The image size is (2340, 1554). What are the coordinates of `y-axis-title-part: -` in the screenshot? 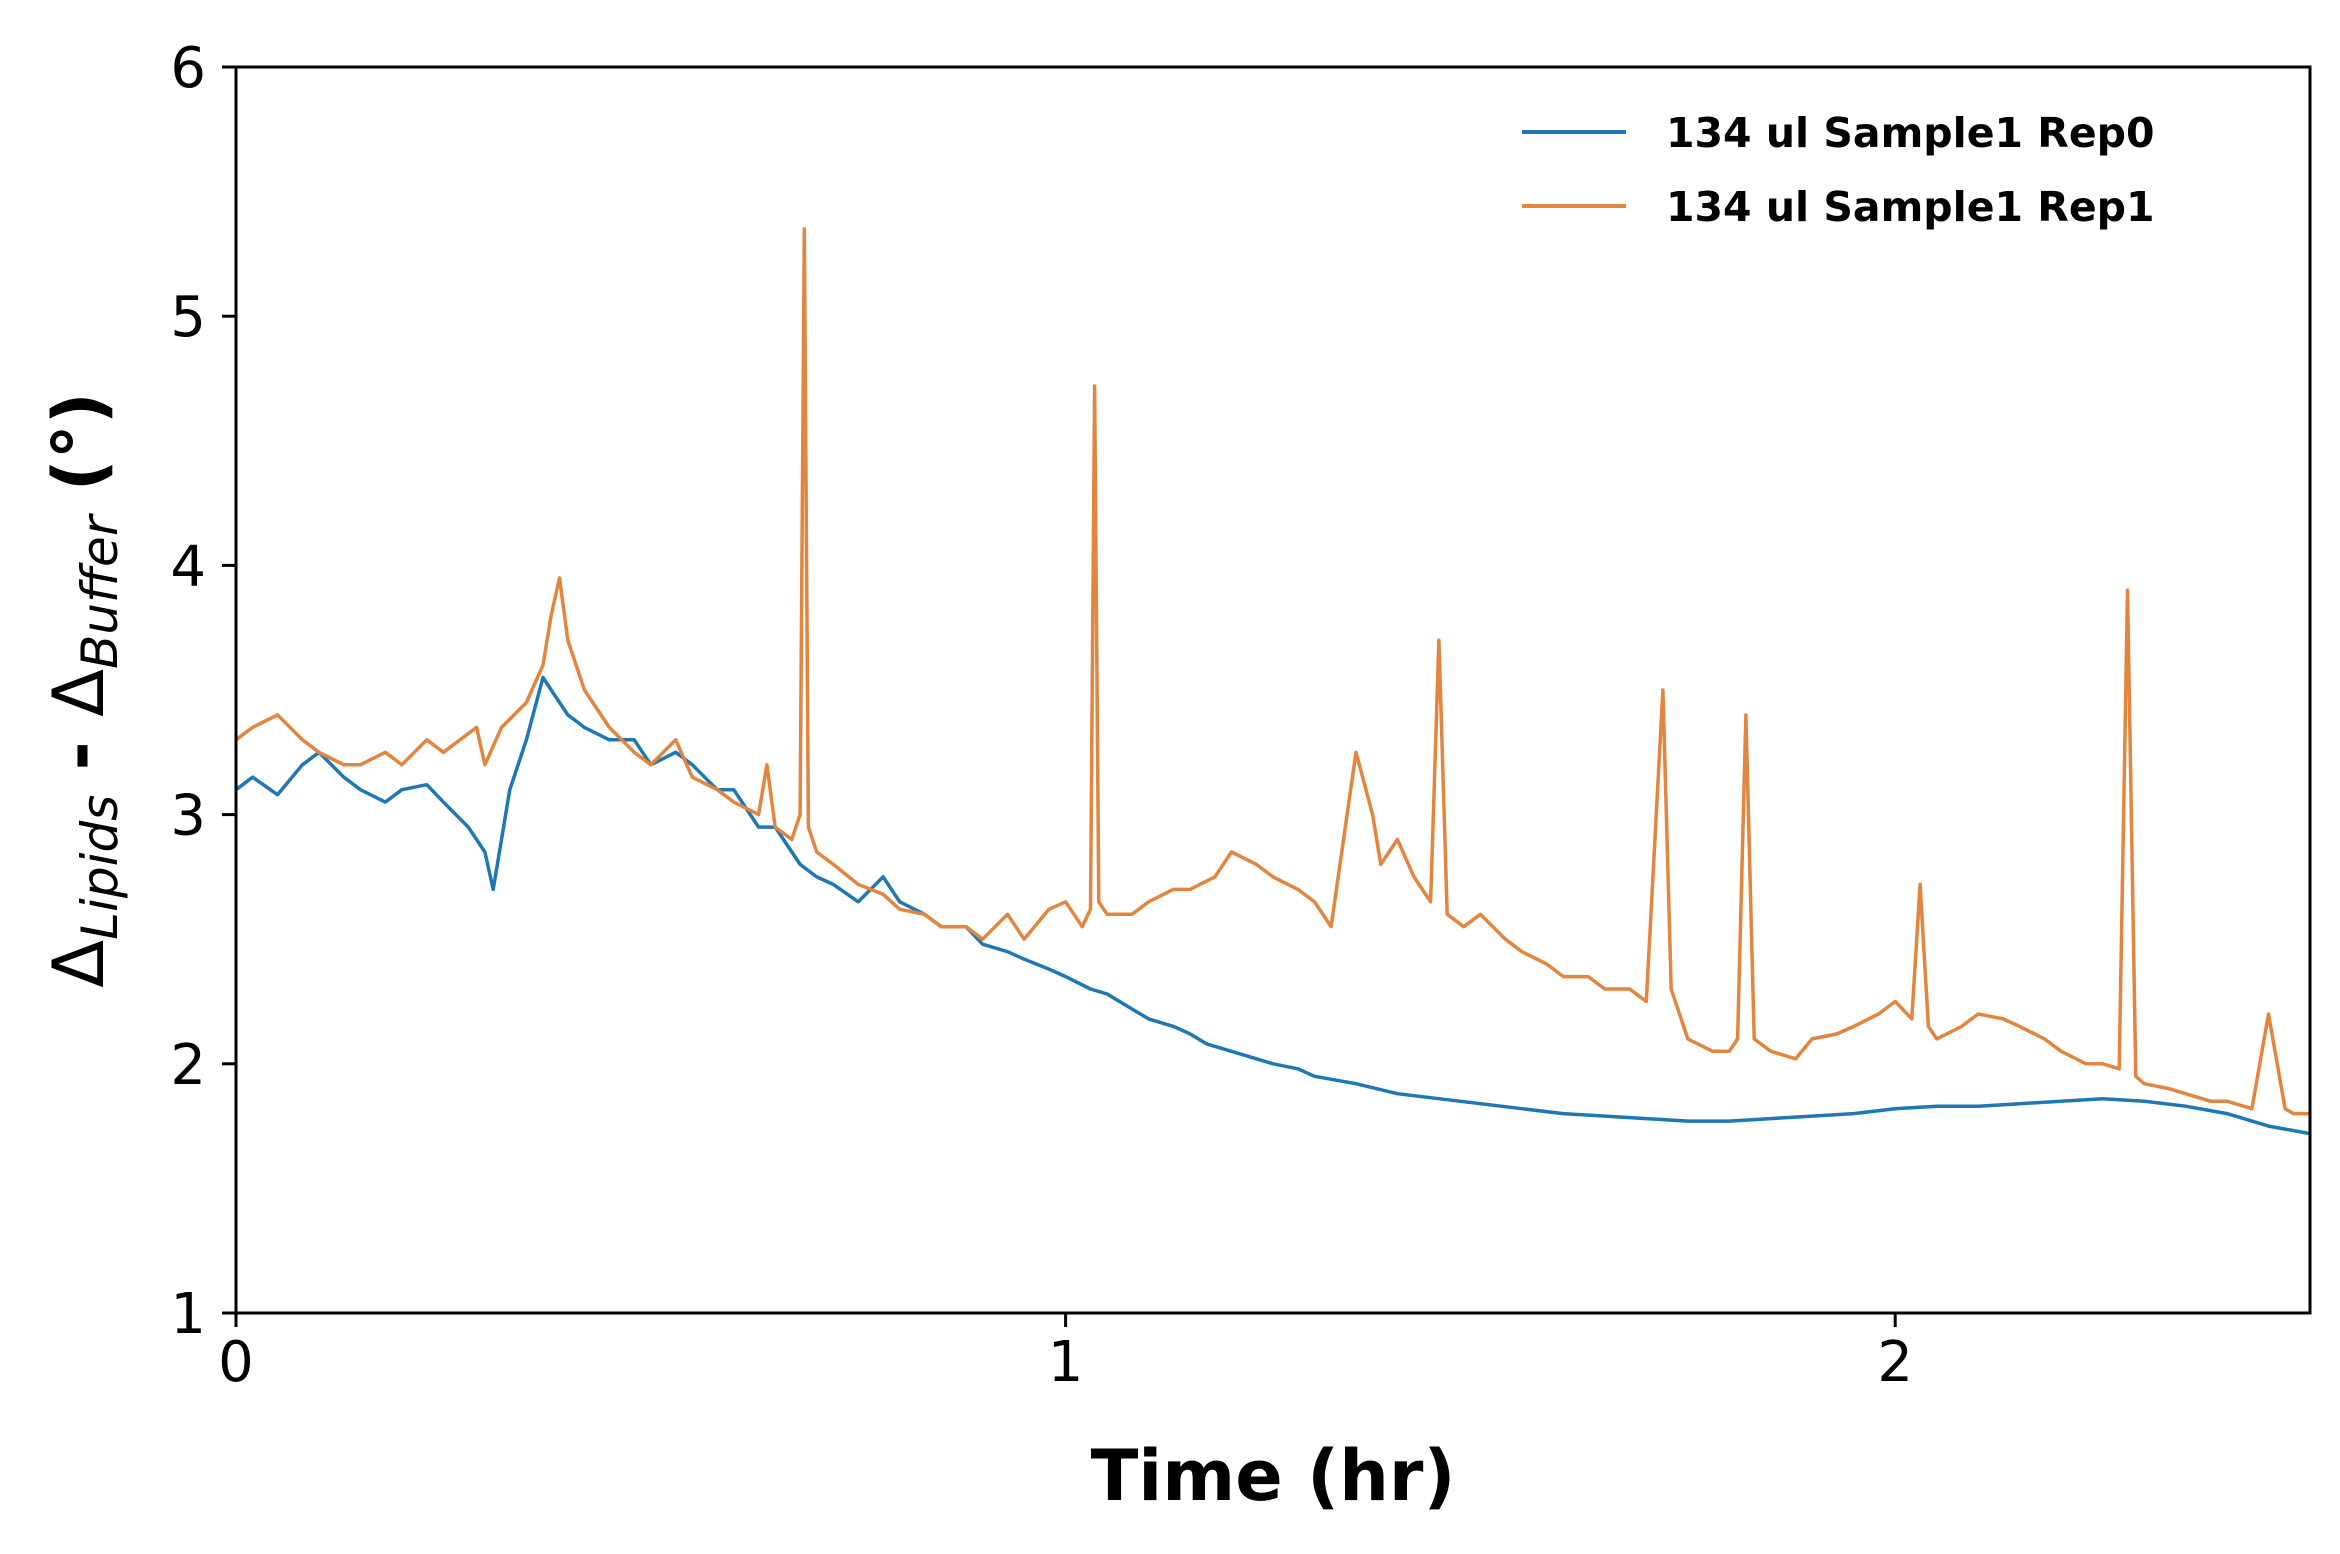 It's located at (79, 756).